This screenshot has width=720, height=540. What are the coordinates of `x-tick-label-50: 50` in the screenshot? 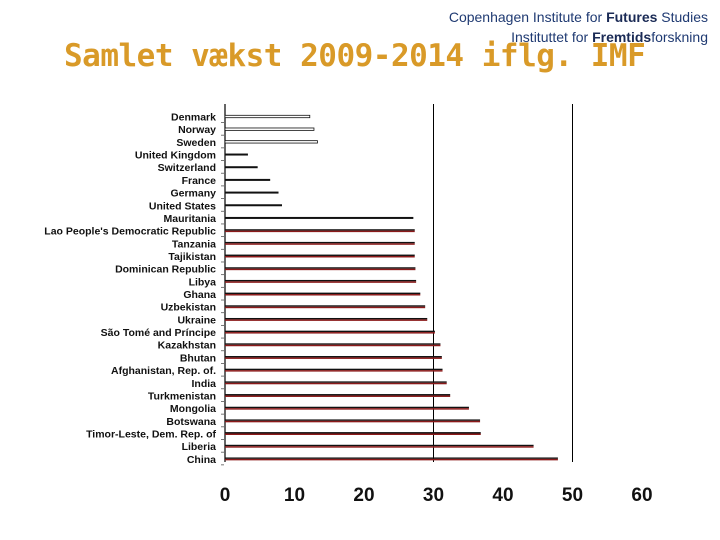 It's located at (572, 495).